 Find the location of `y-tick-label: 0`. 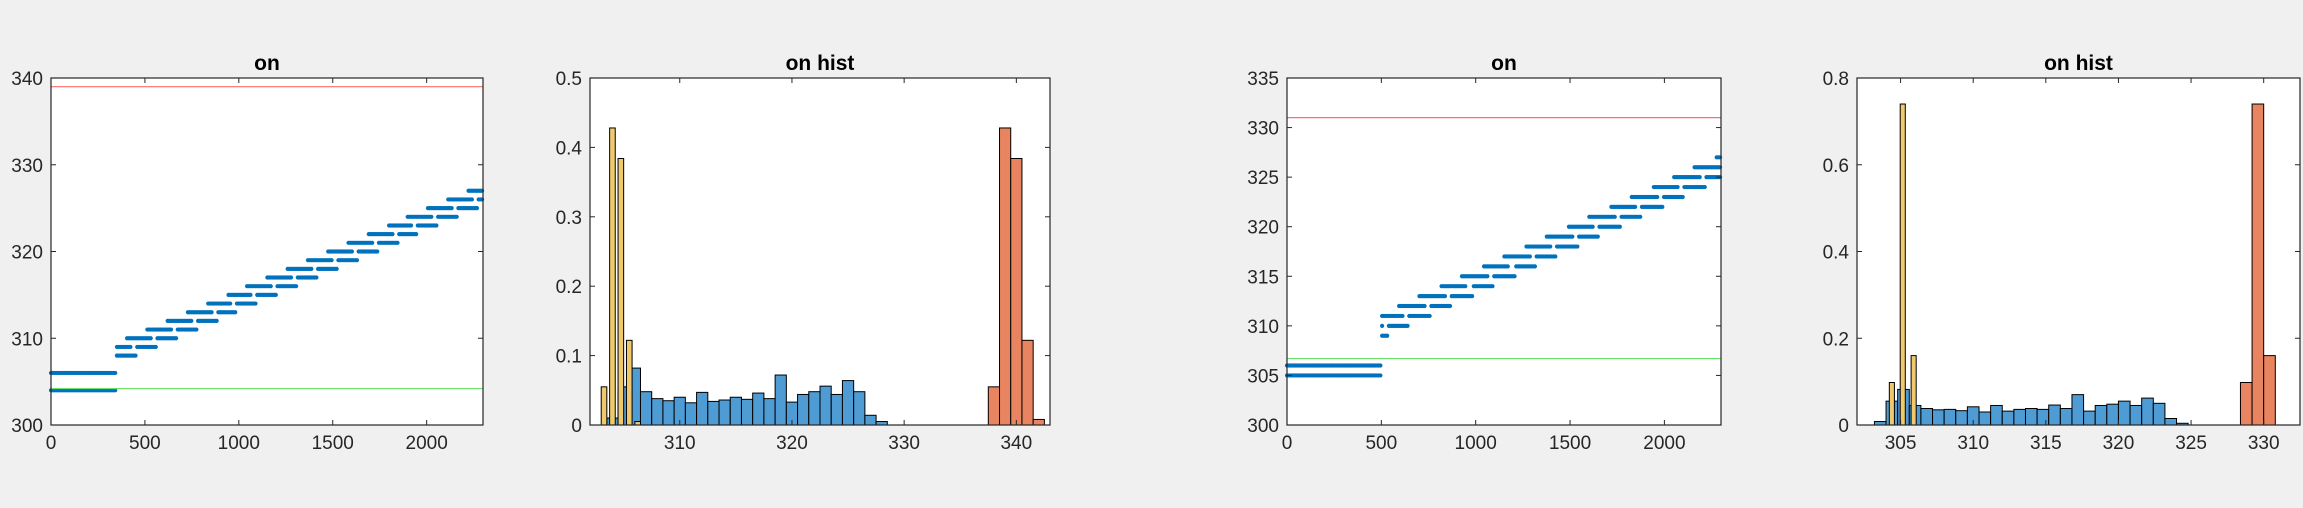

y-tick-label: 0 is located at coordinates (1843, 426).